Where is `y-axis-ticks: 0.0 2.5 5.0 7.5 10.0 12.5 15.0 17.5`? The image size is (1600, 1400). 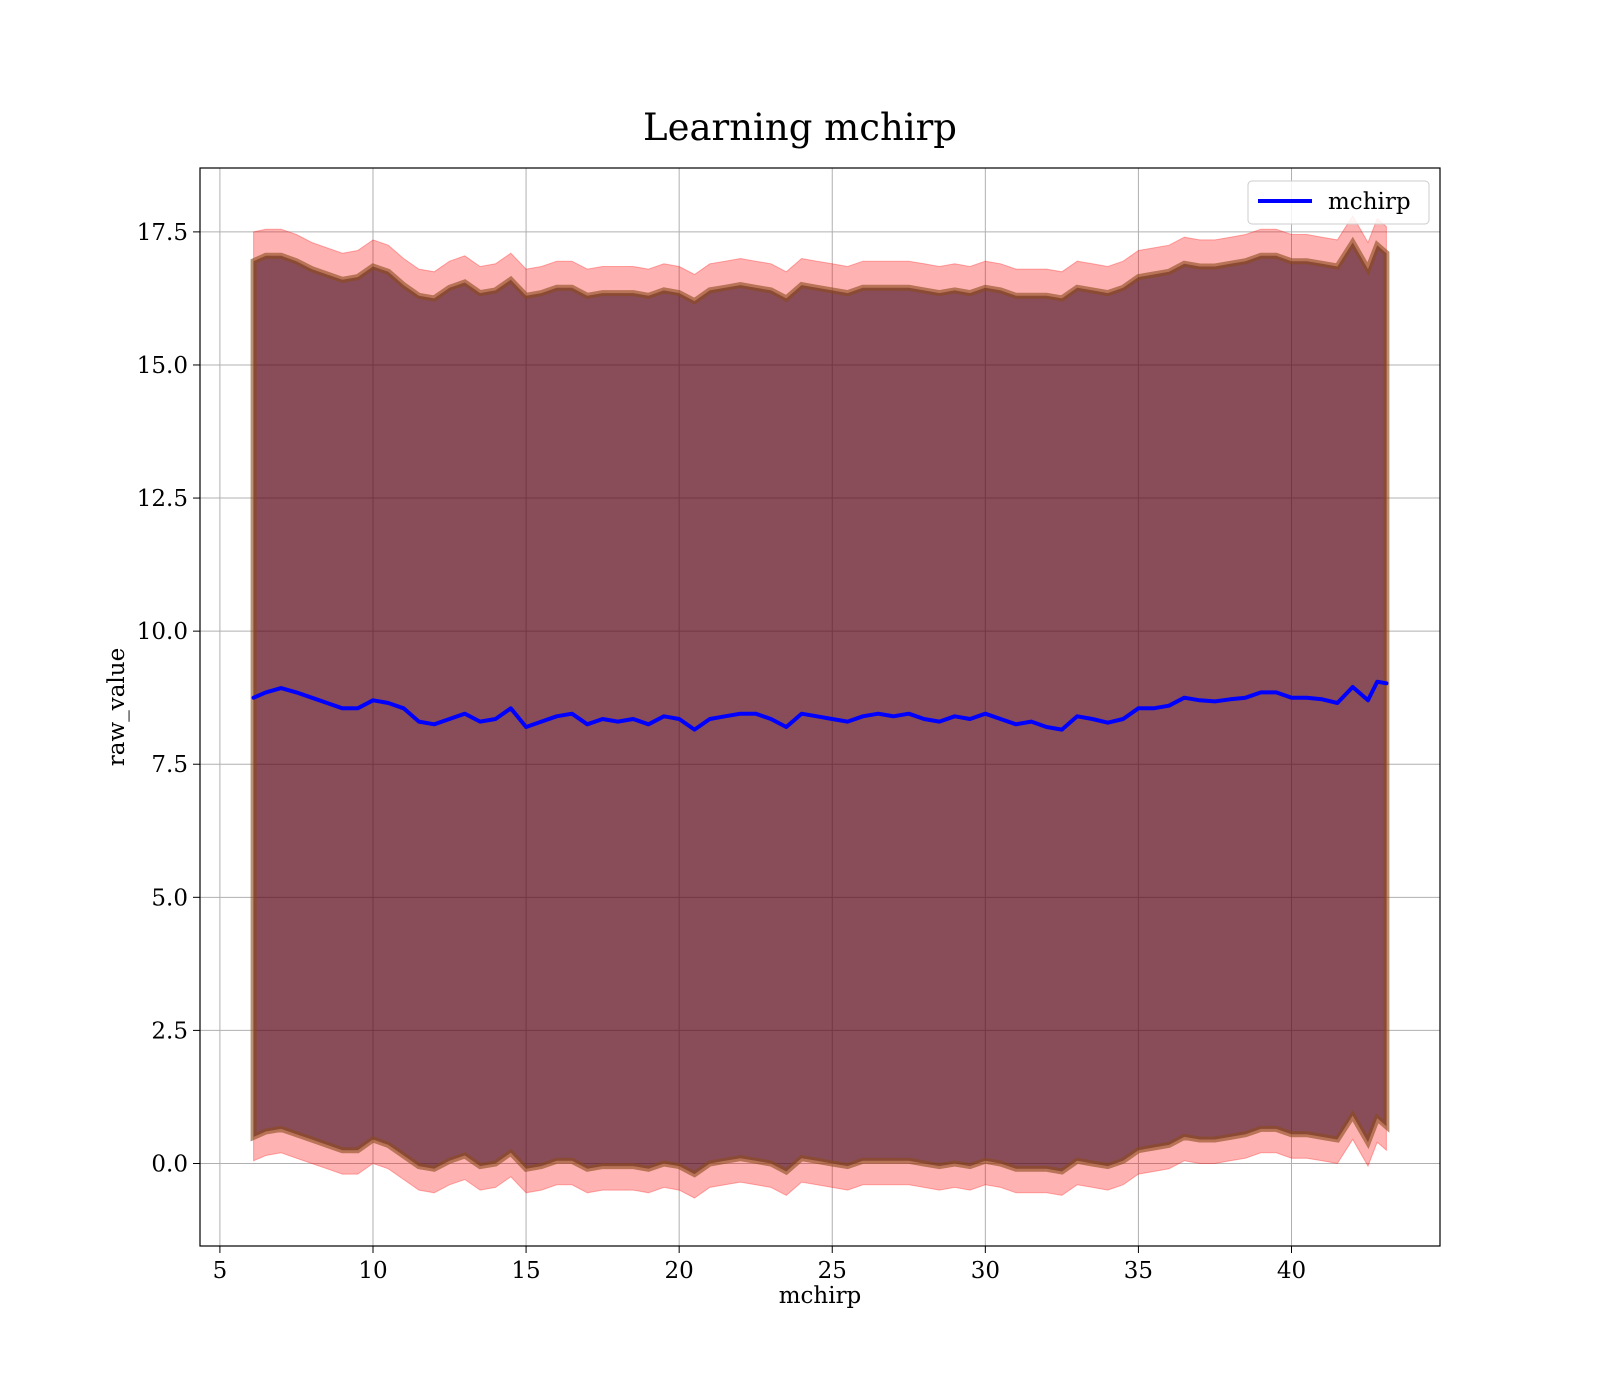
y-axis-ticks: 0.0 2.5 5.0 7.5 10.0 12.5 15.0 17.5 is located at coordinates (168, 698).